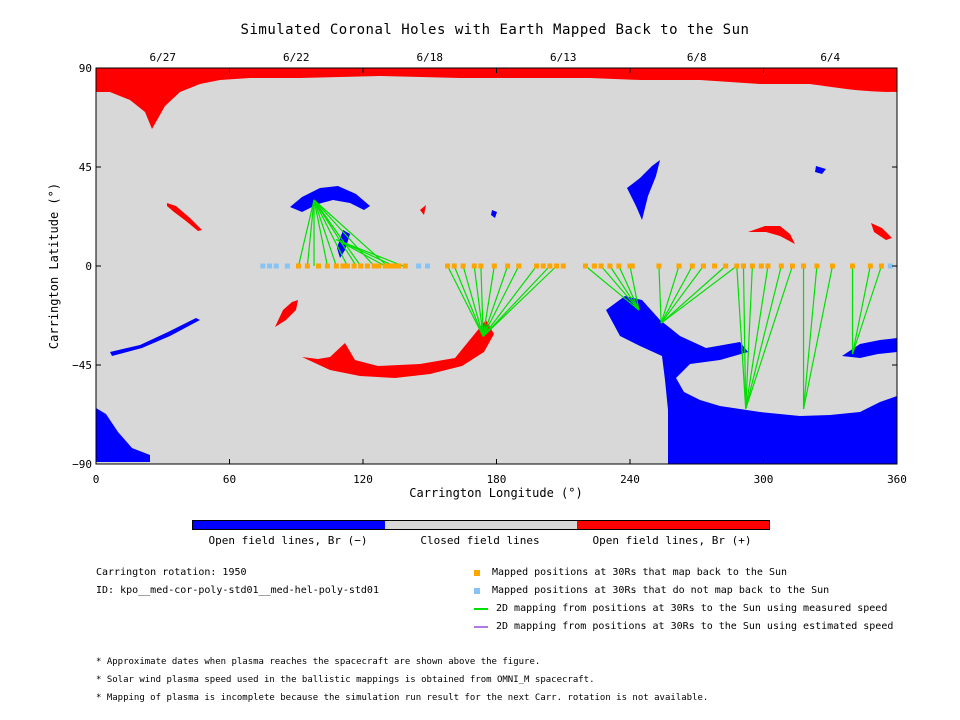  What do you see at coordinates (229, 479) in the screenshot?
I see `x-tick-label: 60` at bounding box center [229, 479].